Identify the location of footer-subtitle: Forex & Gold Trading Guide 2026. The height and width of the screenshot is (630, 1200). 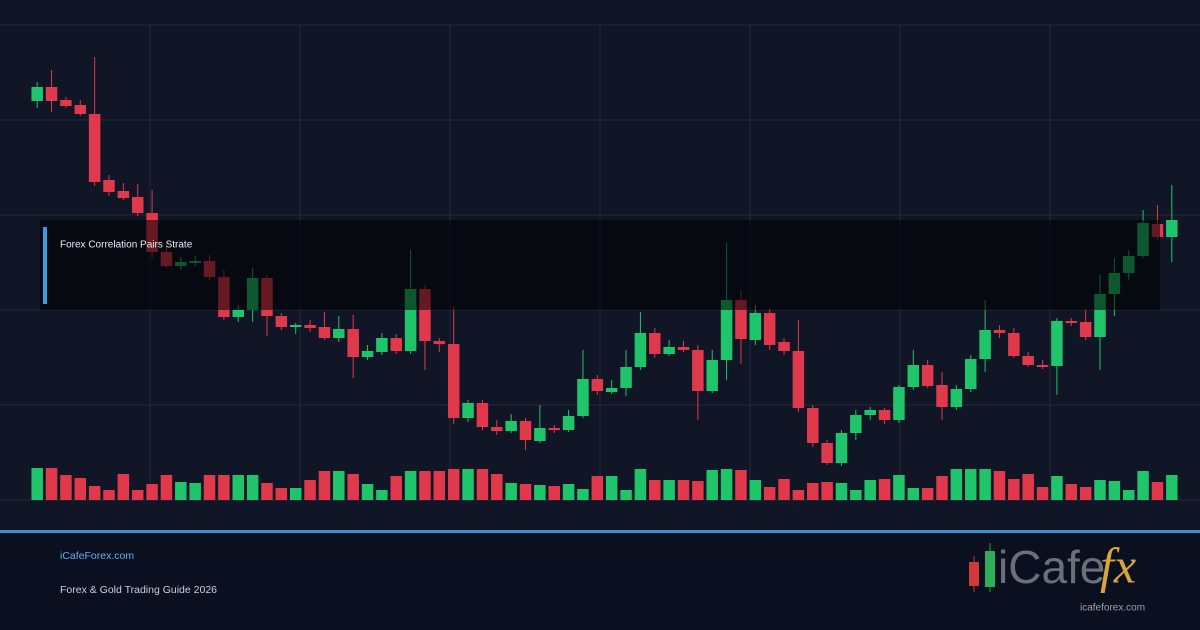
(138, 590).